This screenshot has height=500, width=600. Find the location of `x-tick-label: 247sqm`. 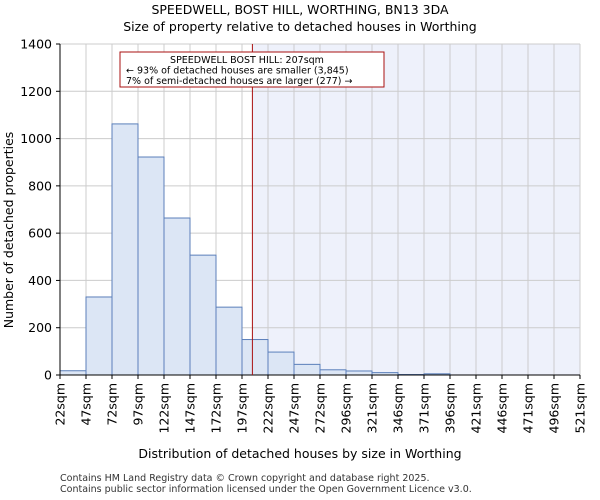

x-tick-label: 247sqm is located at coordinates (294, 408).